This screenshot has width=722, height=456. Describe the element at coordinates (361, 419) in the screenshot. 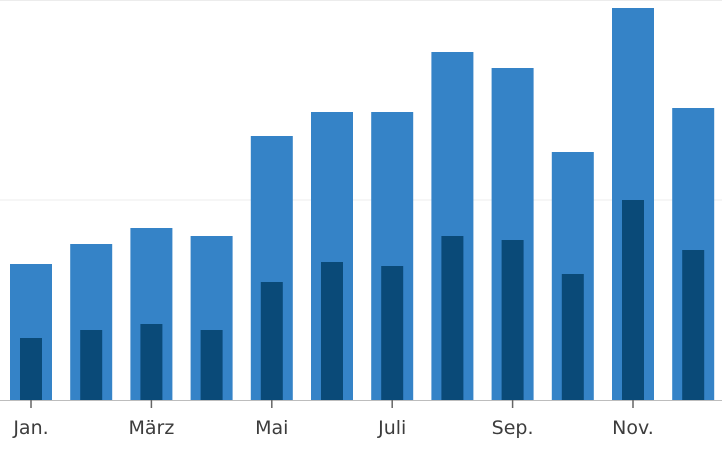

I see `x-axis: Jan. März Mai Juli Sep. Nov.` at that location.